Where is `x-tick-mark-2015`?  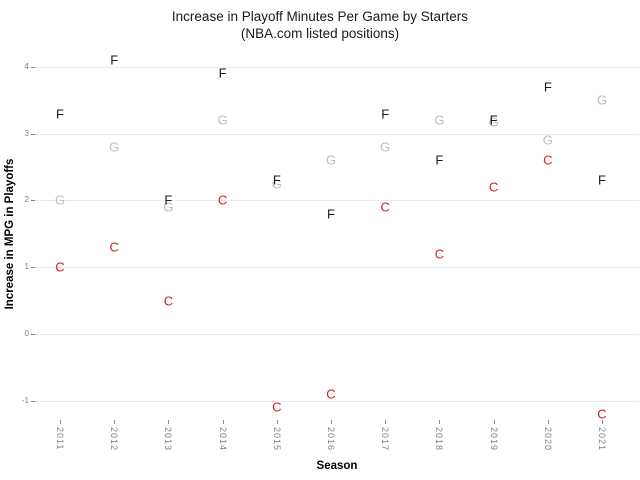 x-tick-mark-2015 is located at coordinates (277, 422).